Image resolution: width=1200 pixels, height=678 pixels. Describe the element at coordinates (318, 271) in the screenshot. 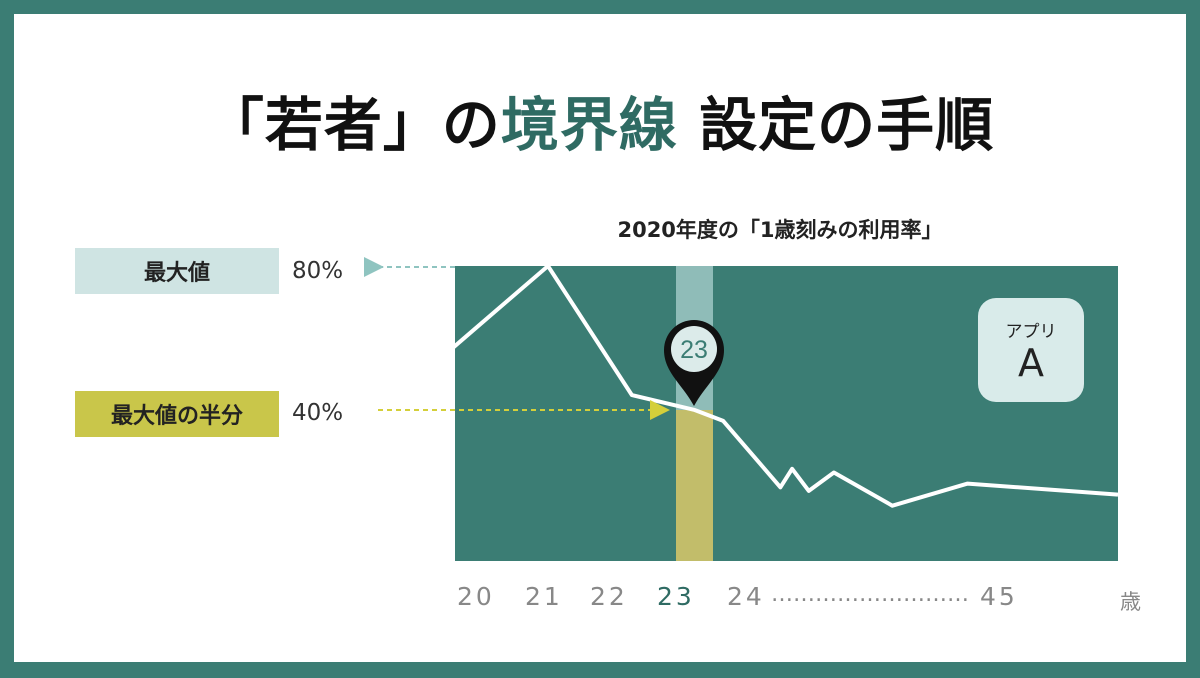

I see `max-value-percent: 80%` at that location.